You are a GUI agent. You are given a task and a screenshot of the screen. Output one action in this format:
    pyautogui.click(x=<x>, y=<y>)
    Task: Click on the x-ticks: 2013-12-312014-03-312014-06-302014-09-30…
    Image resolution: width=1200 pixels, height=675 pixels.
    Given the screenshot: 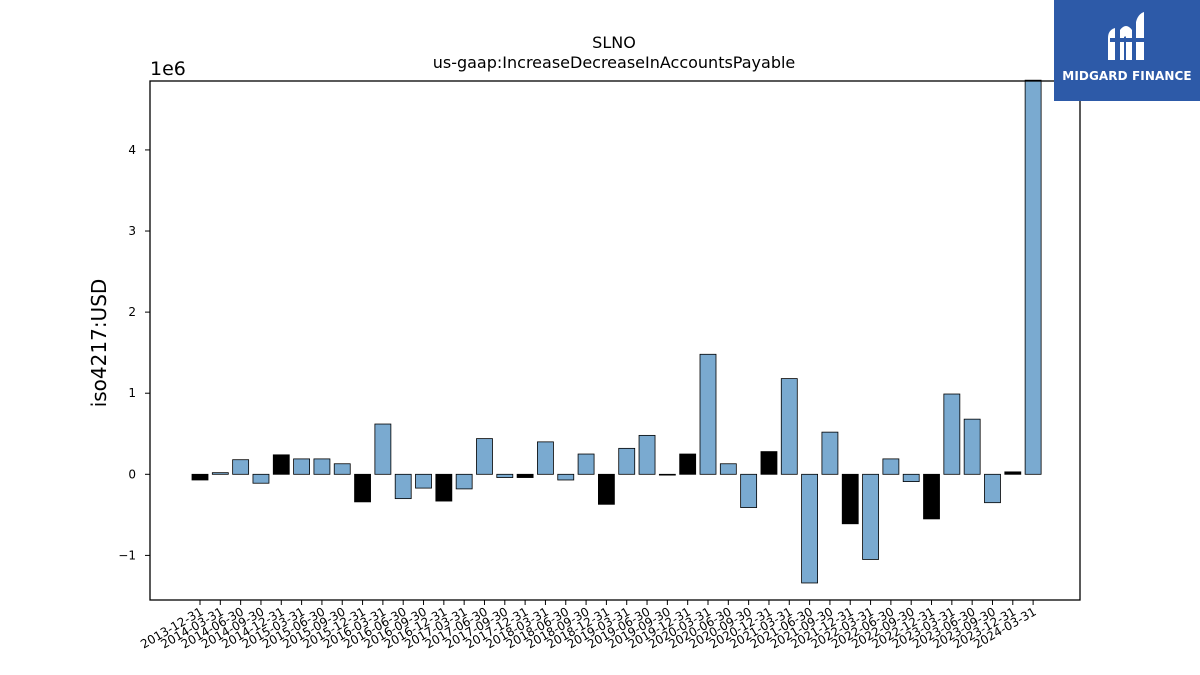 What is the action you would take?
    pyautogui.click(x=588, y=625)
    